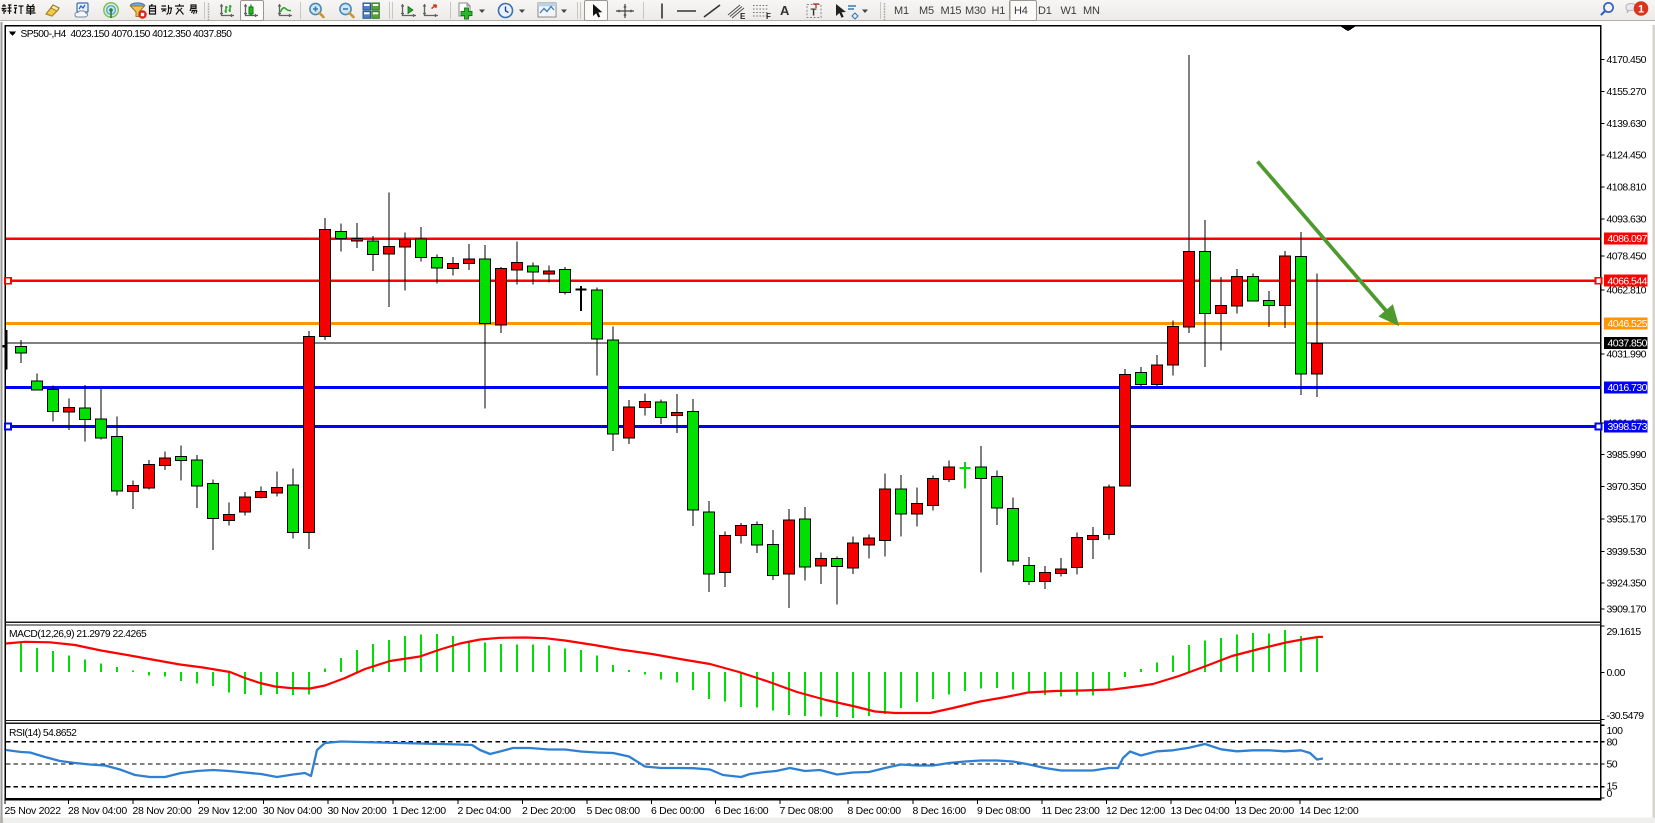 The image size is (1655, 823). What do you see at coordinates (1627, 188) in the screenshot?
I see `svg-text: 4108.810` at bounding box center [1627, 188].